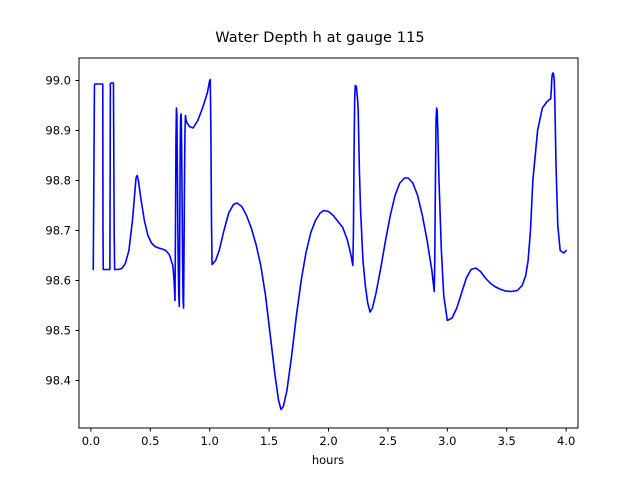  I want to click on y-tick-label: 98.6, so click(58, 281).